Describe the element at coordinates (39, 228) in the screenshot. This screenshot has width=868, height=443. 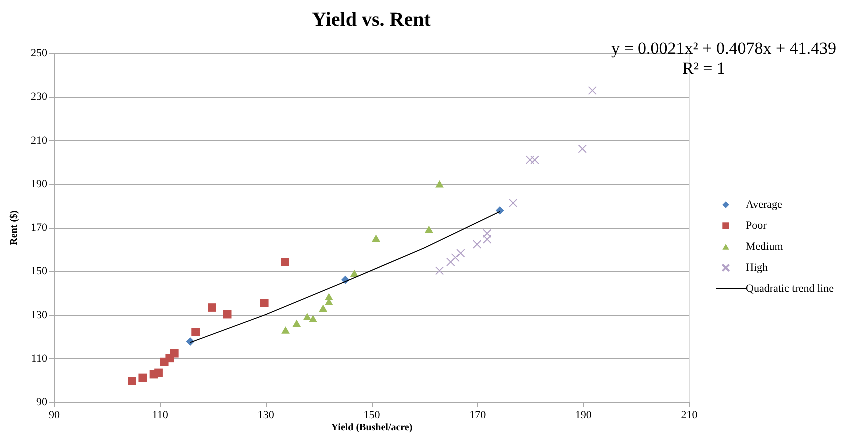
I see `y-tick-label: 170` at that location.